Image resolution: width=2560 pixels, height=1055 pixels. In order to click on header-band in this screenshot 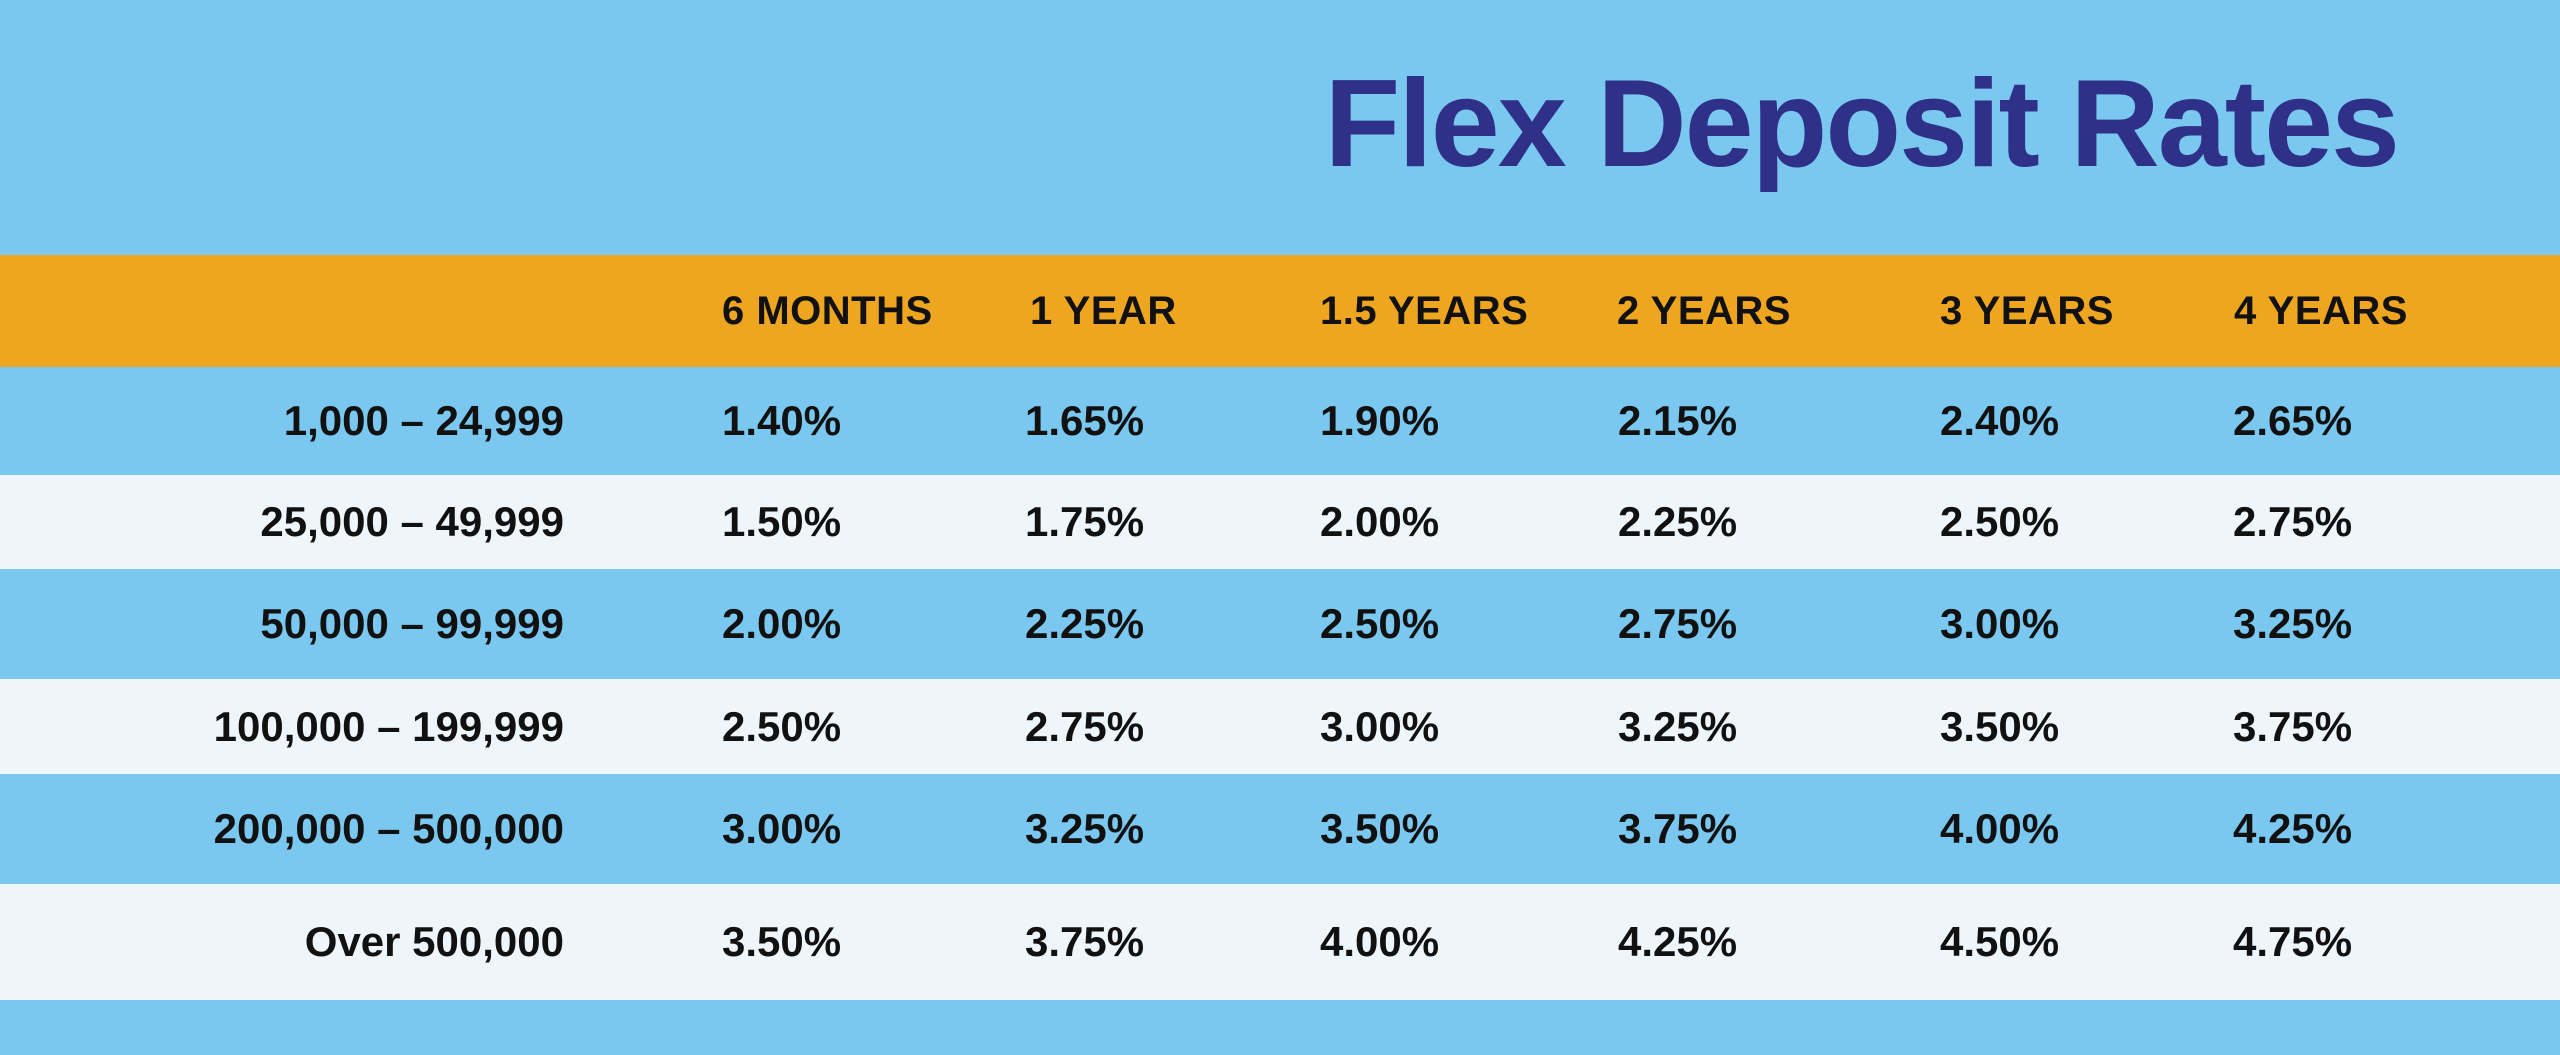, I will do `click(1280, 311)`.